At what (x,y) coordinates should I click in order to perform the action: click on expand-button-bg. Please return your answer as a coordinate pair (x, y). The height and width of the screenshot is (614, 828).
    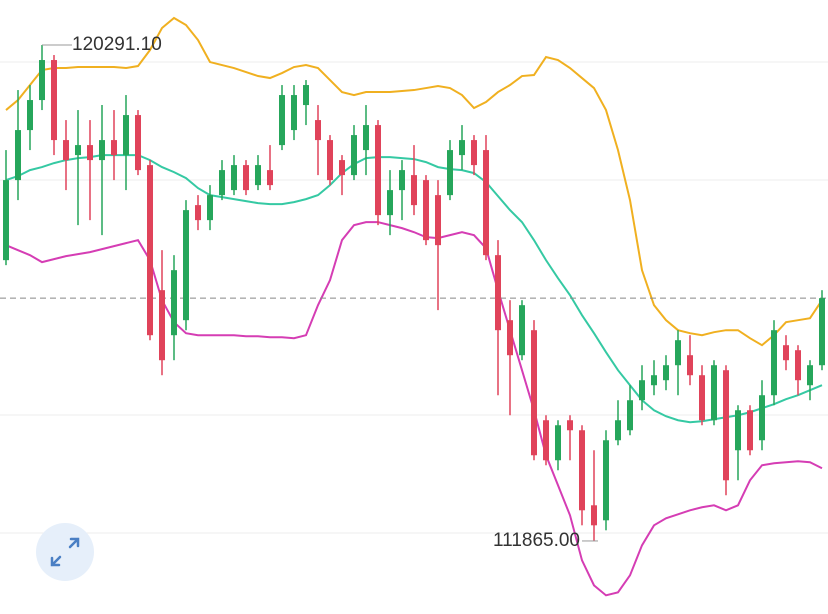
    Looking at the image, I should click on (65, 552).